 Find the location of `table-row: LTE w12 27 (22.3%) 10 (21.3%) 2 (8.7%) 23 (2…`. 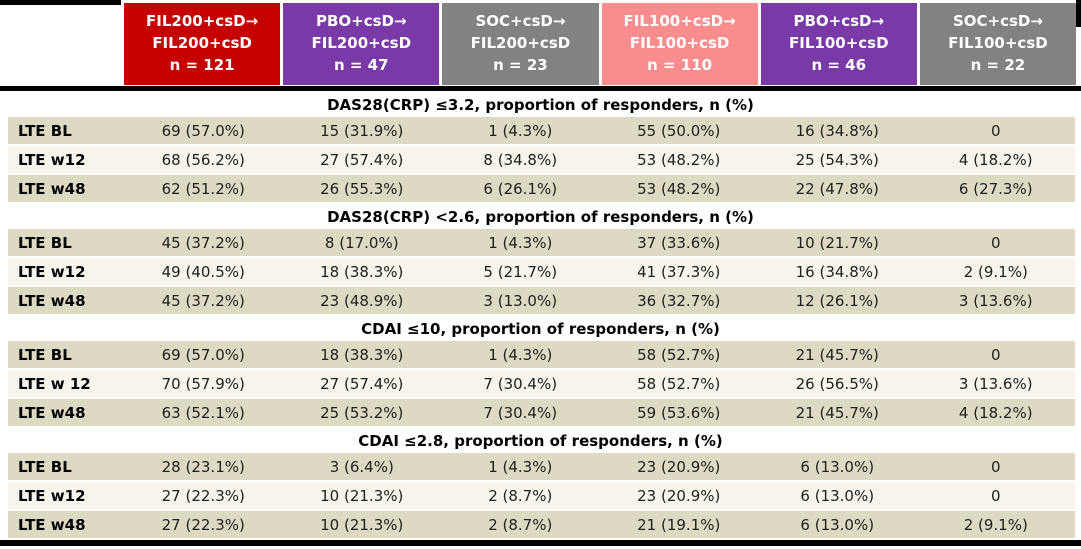

table-row: LTE w12 27 (22.3%) 10 (21.3%) 2 (8.7%) 23 (2… is located at coordinates (541, 495).